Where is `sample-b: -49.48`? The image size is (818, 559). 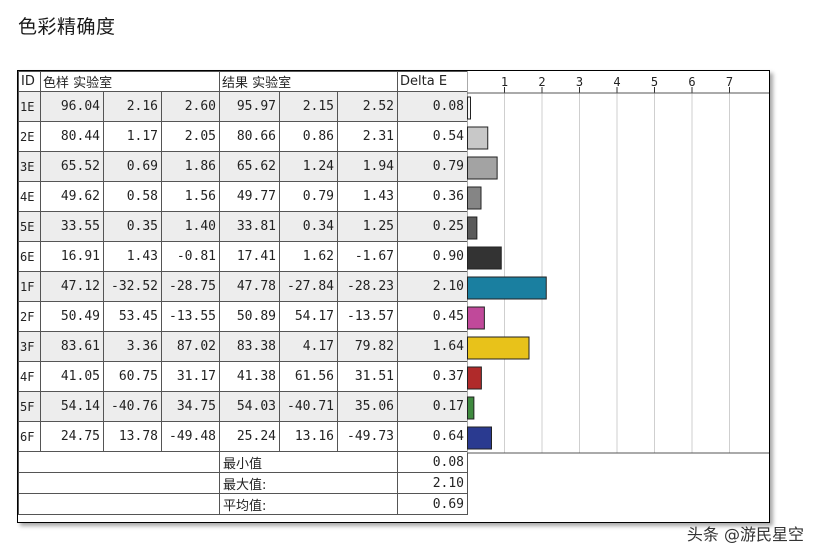
sample-b: -49.48 is located at coordinates (190, 436).